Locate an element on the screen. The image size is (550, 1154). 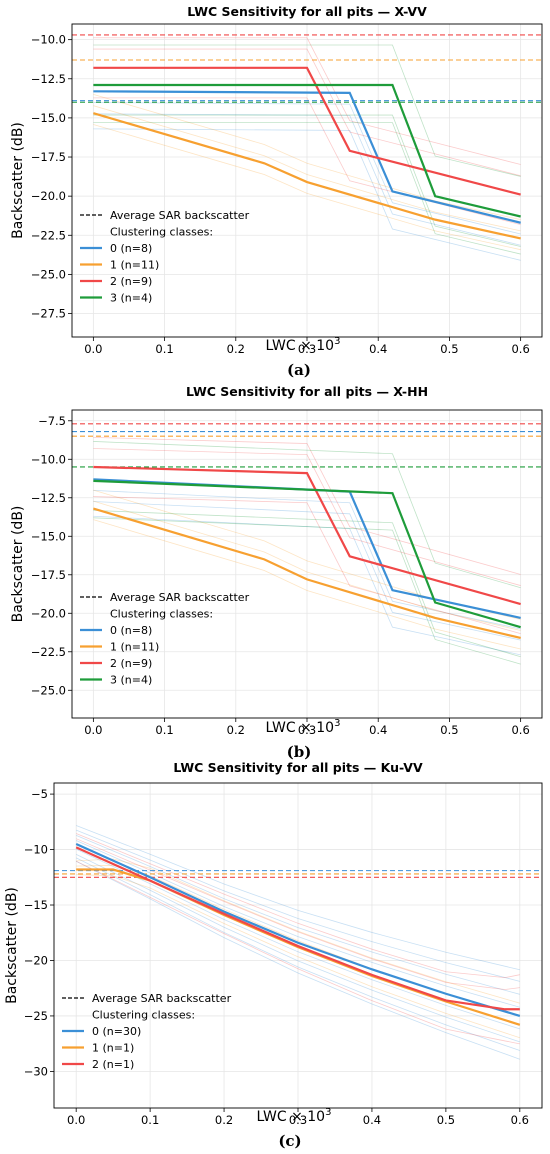
x-tick-label: 0.5 is located at coordinates (449, 730).